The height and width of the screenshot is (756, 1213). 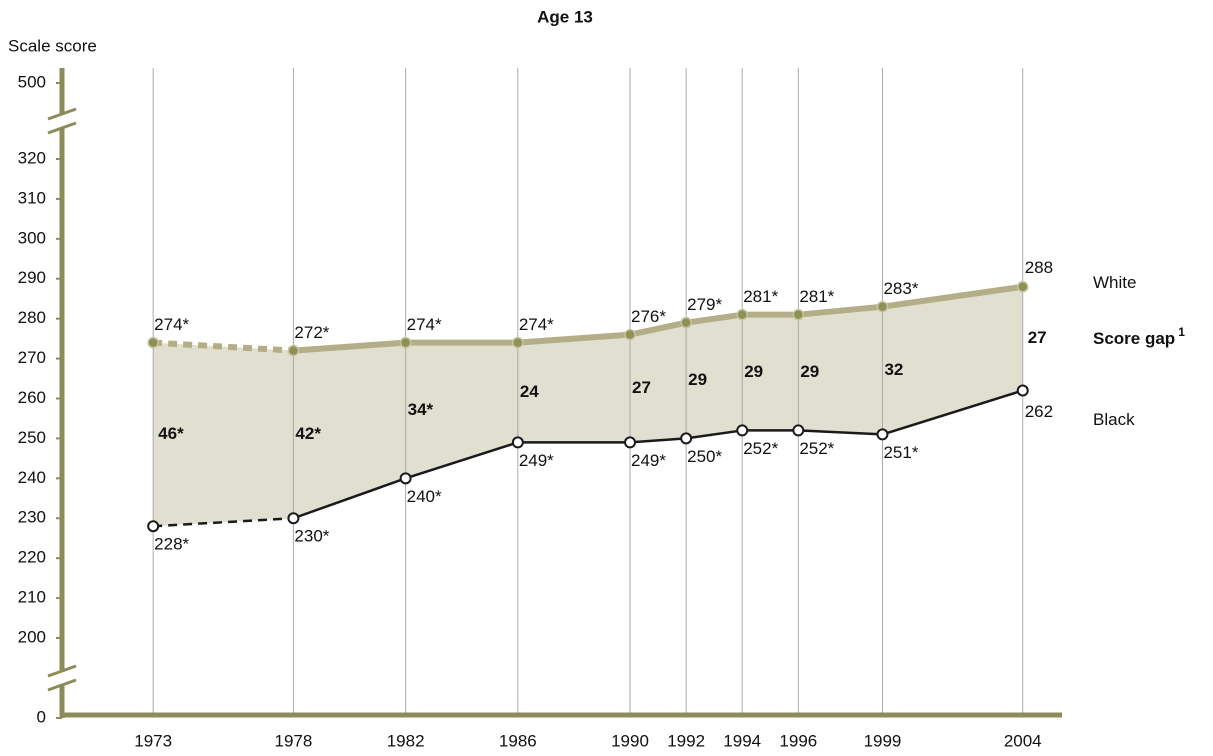 I want to click on x-tick-label: 1978, so click(x=294, y=740).